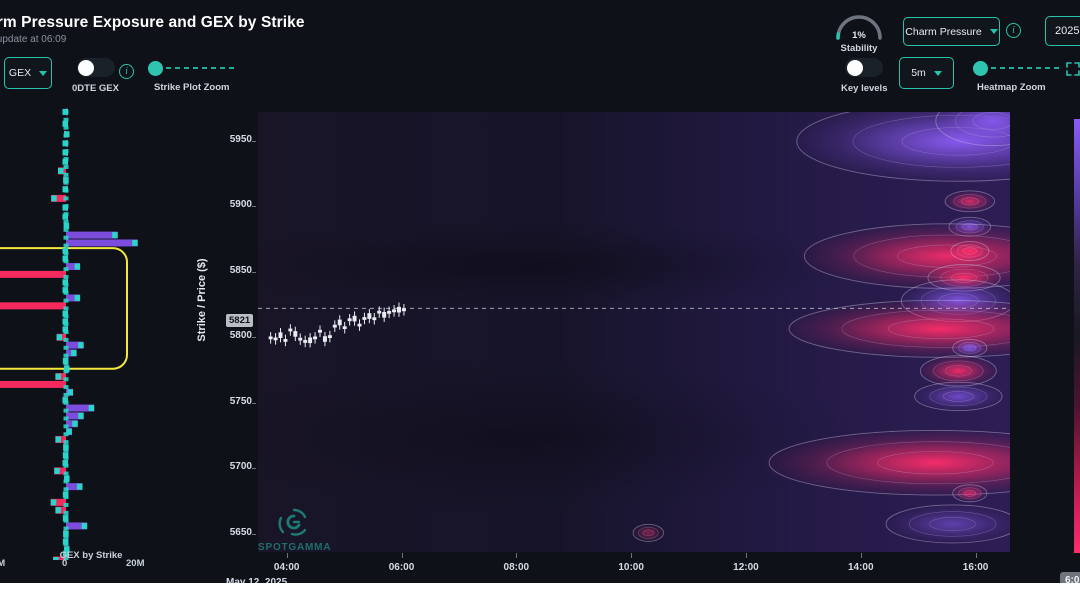  What do you see at coordinates (28, 73) in the screenshot?
I see `gex-metric-dropdown: GEX` at bounding box center [28, 73].